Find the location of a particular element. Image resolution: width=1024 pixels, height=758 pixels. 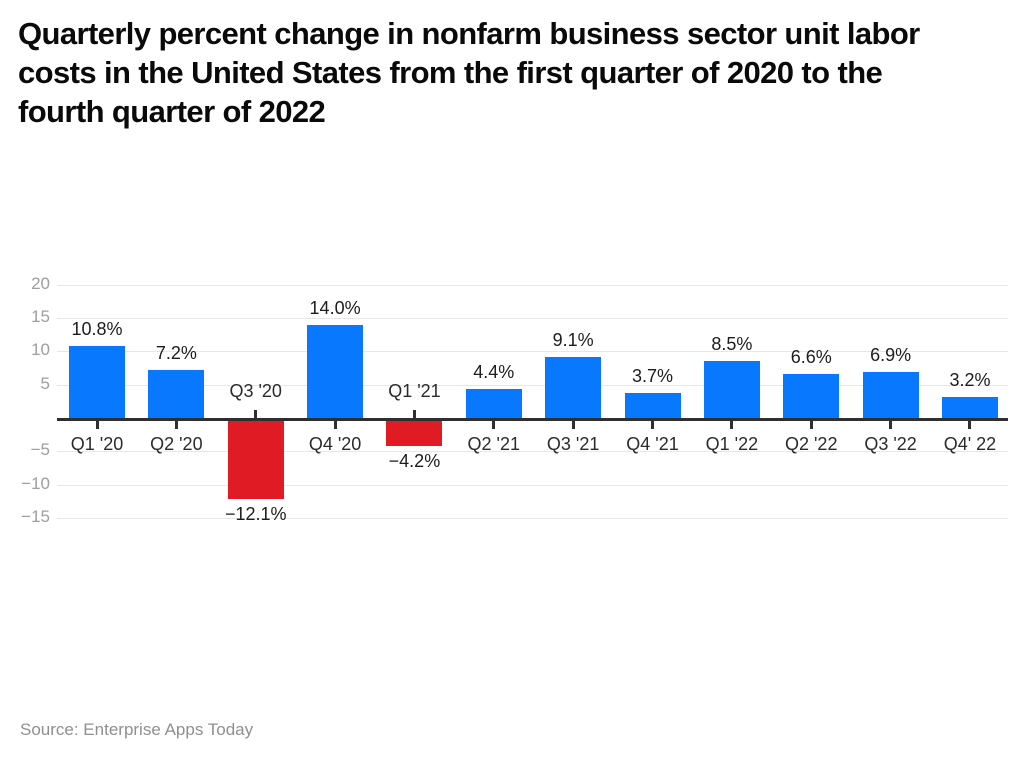

x-axis-category-label: Q2 '22 is located at coordinates (811, 444).